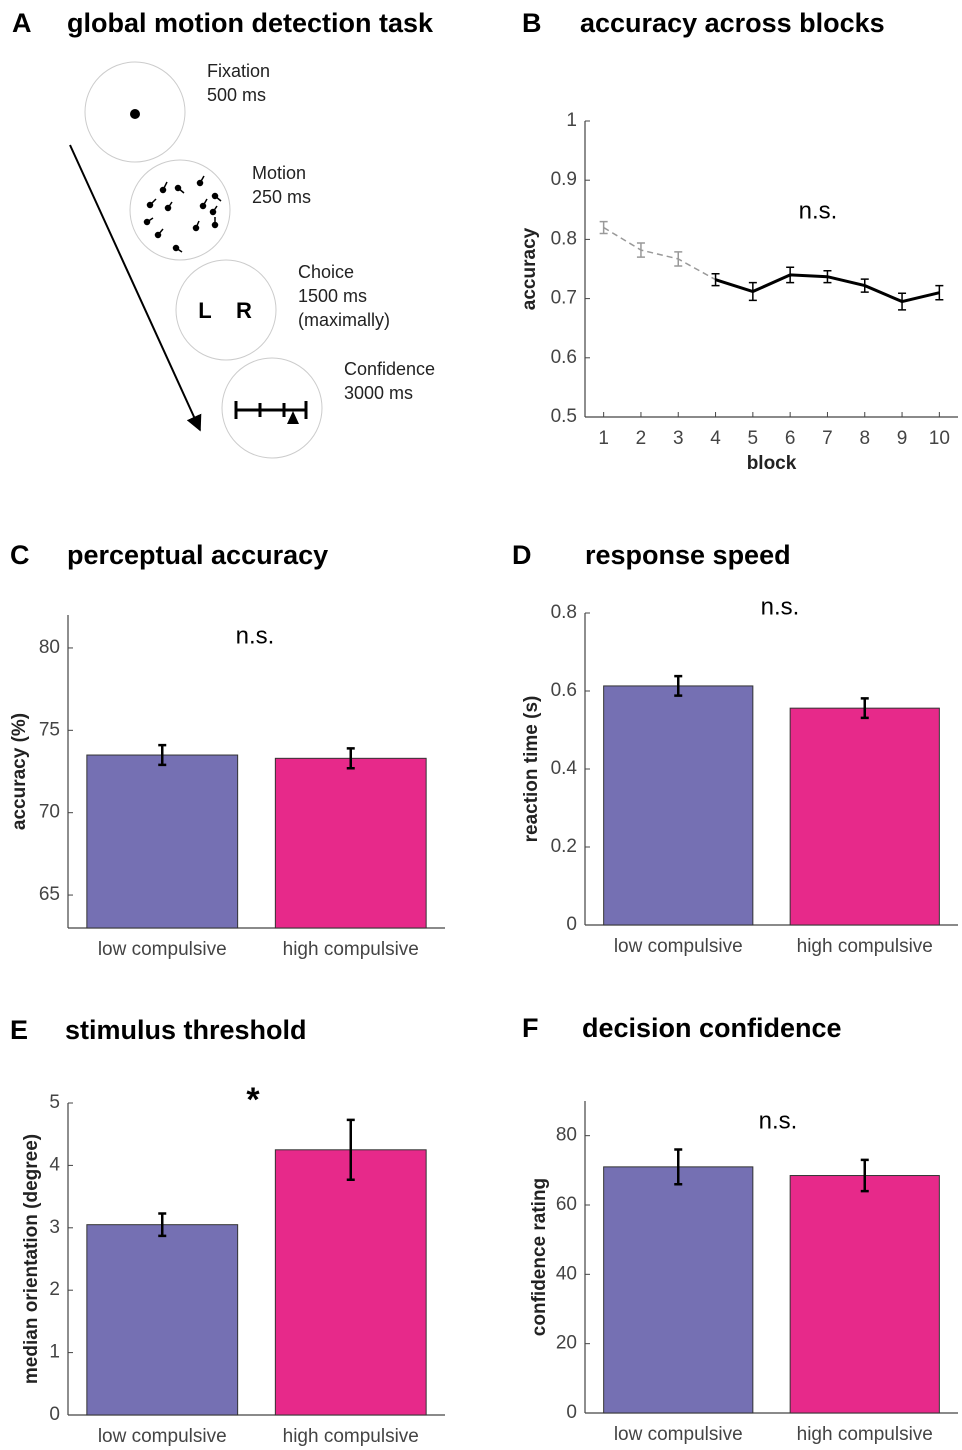  What do you see at coordinates (790, 438) in the screenshot?
I see `x-tick-label: 6` at bounding box center [790, 438].